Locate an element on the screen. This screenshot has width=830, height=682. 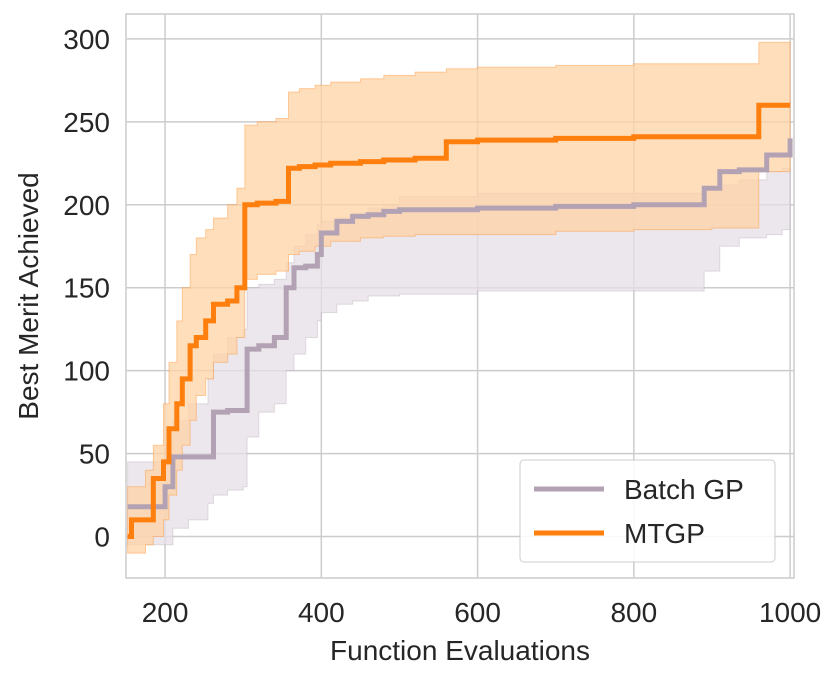
y-axis-label: Best Merit Achieved is located at coordinates (28, 295).